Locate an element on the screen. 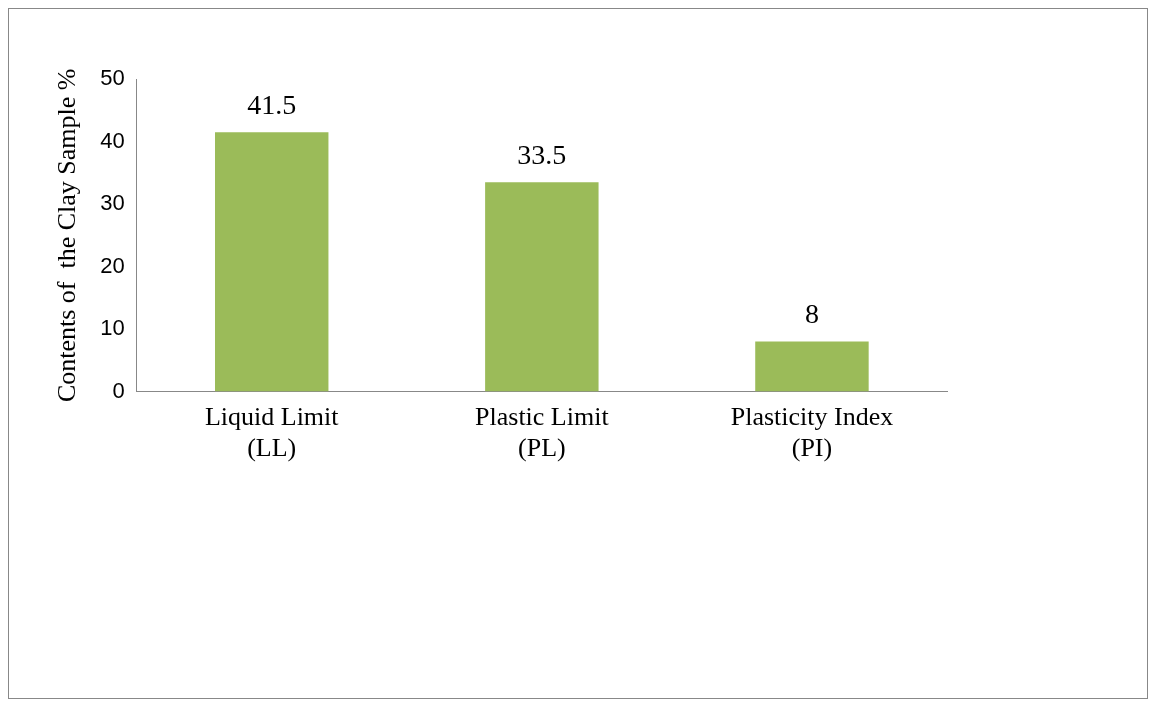  y-tick-label: 0 is located at coordinates (118, 390).